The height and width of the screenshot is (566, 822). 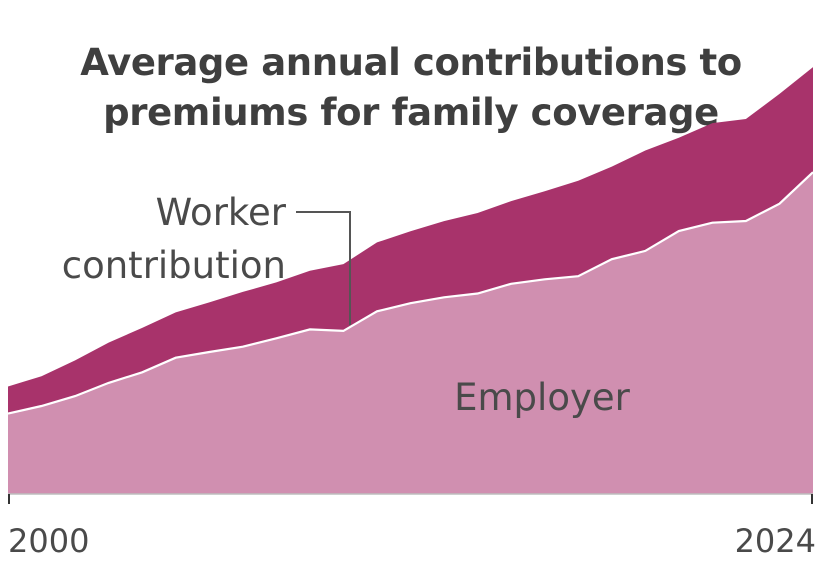 I want to click on employer-label: Employer, so click(x=542, y=397).